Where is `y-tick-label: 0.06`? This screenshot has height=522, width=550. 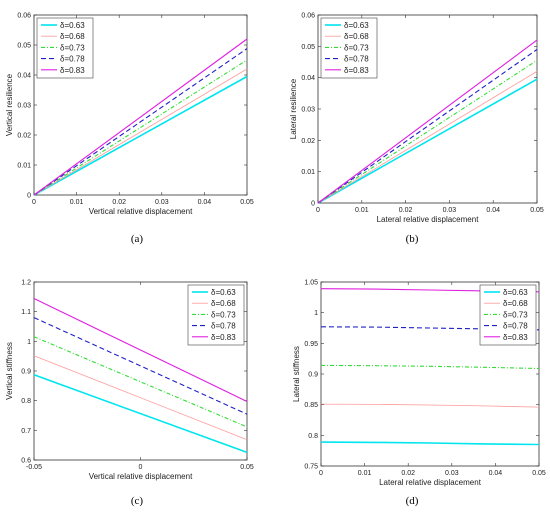
y-tick-label: 0.06 is located at coordinates (308, 16).